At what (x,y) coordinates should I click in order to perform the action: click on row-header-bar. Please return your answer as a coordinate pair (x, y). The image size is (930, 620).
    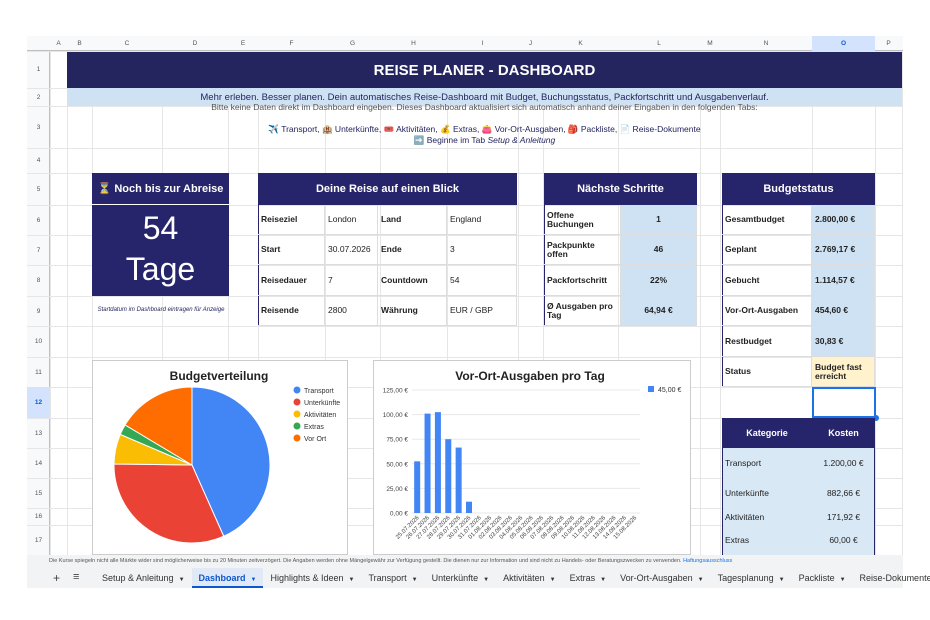
    Looking at the image, I should click on (38, 303).